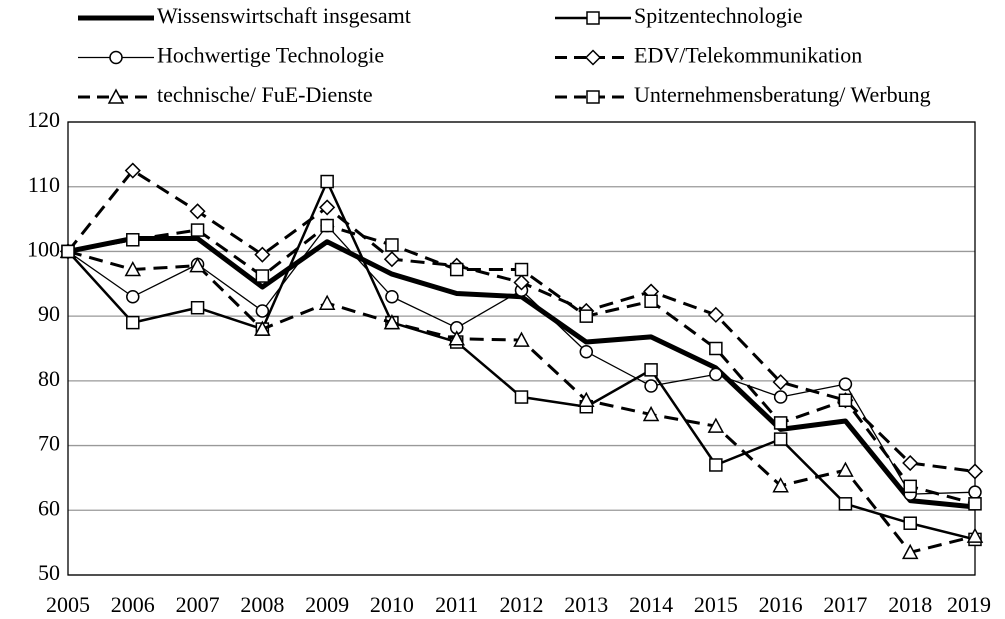 The image size is (1005, 619). Describe the element at coordinates (781, 604) in the screenshot. I see `x-tick-label: 2016` at that location.